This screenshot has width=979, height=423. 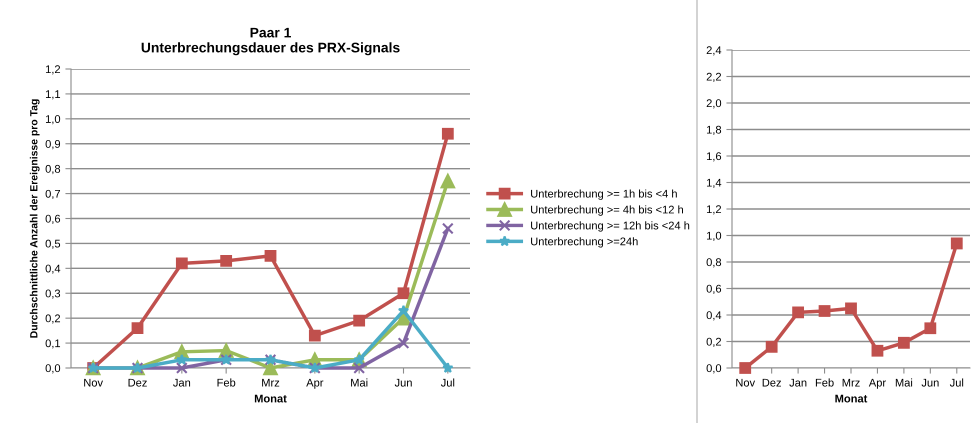 What do you see at coordinates (714, 103) in the screenshot?
I see `y-tick-label: 2,0` at bounding box center [714, 103].